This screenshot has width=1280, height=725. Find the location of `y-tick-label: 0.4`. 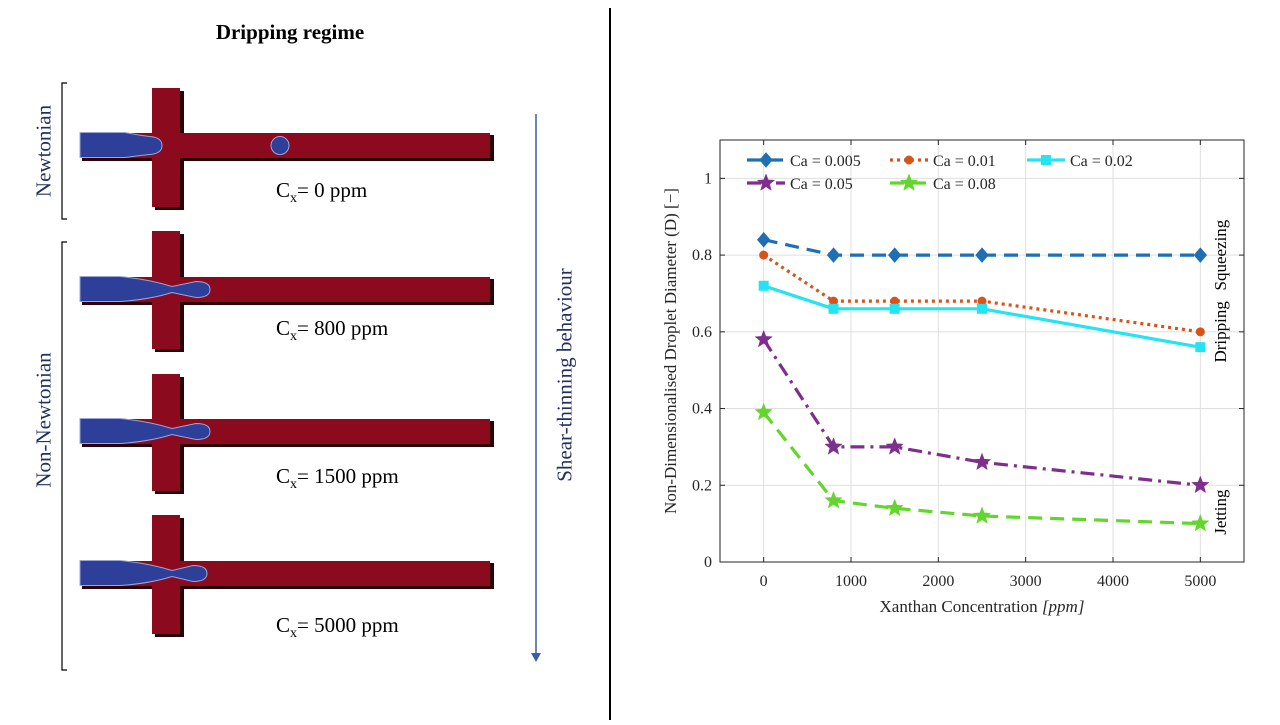

y-tick-label: 0.4 is located at coordinates (702, 409).